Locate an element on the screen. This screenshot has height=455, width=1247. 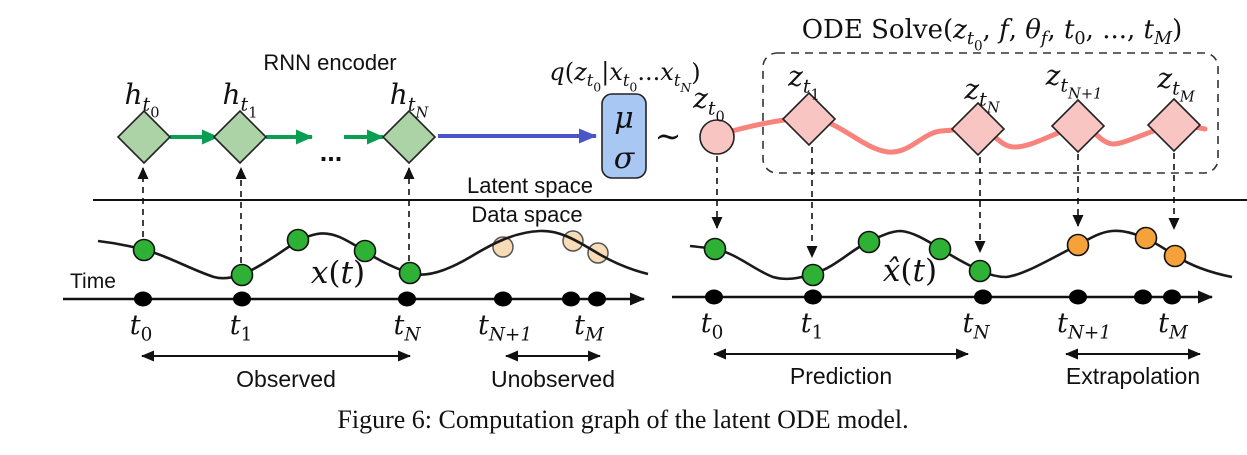
latent-label-z-tN1: ztN+1 is located at coordinates (1074, 80).